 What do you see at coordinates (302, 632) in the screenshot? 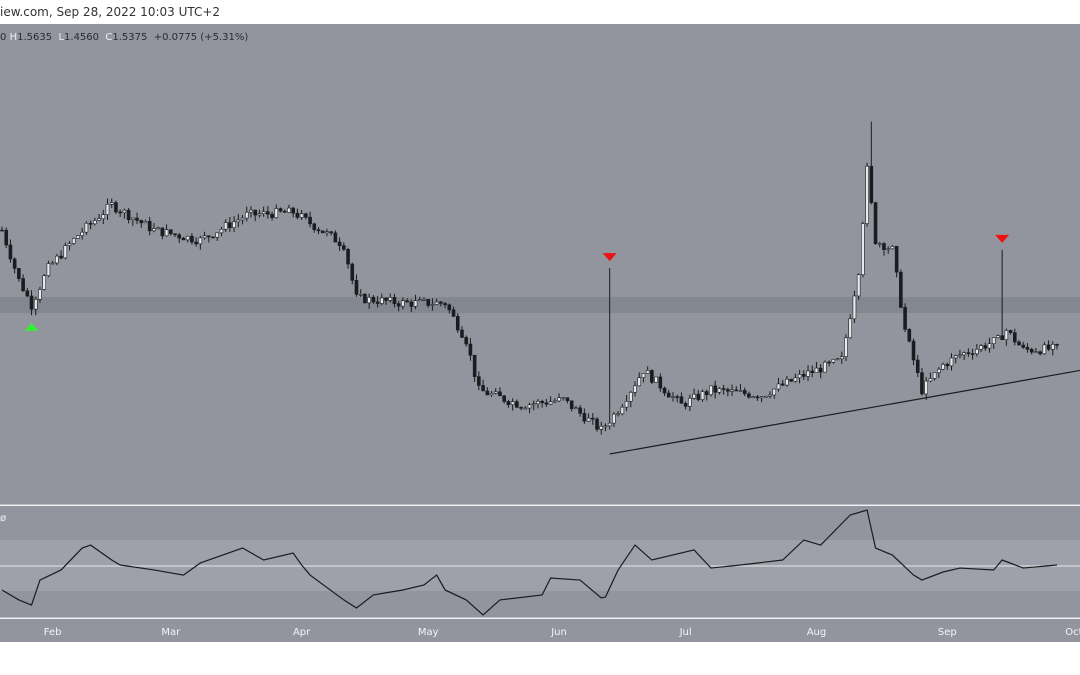
I see `x-tick-label: Apr` at bounding box center [302, 632].